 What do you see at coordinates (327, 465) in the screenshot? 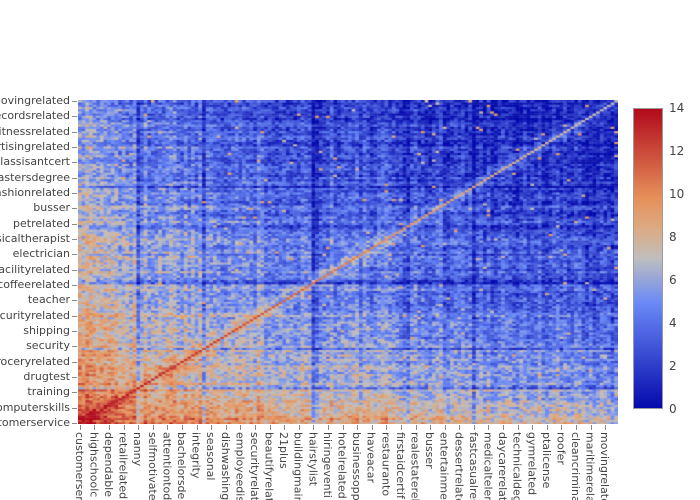
I see `x-tick-label: hiringeventi` at bounding box center [327, 465].